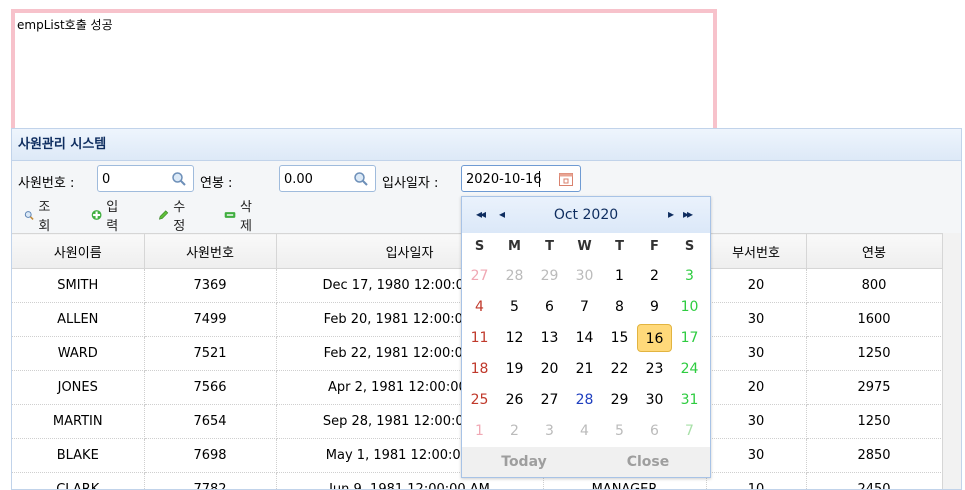 The image size is (965, 490). What do you see at coordinates (874, 286) in the screenshot?
I see `grid-cell: 800` at bounding box center [874, 286].